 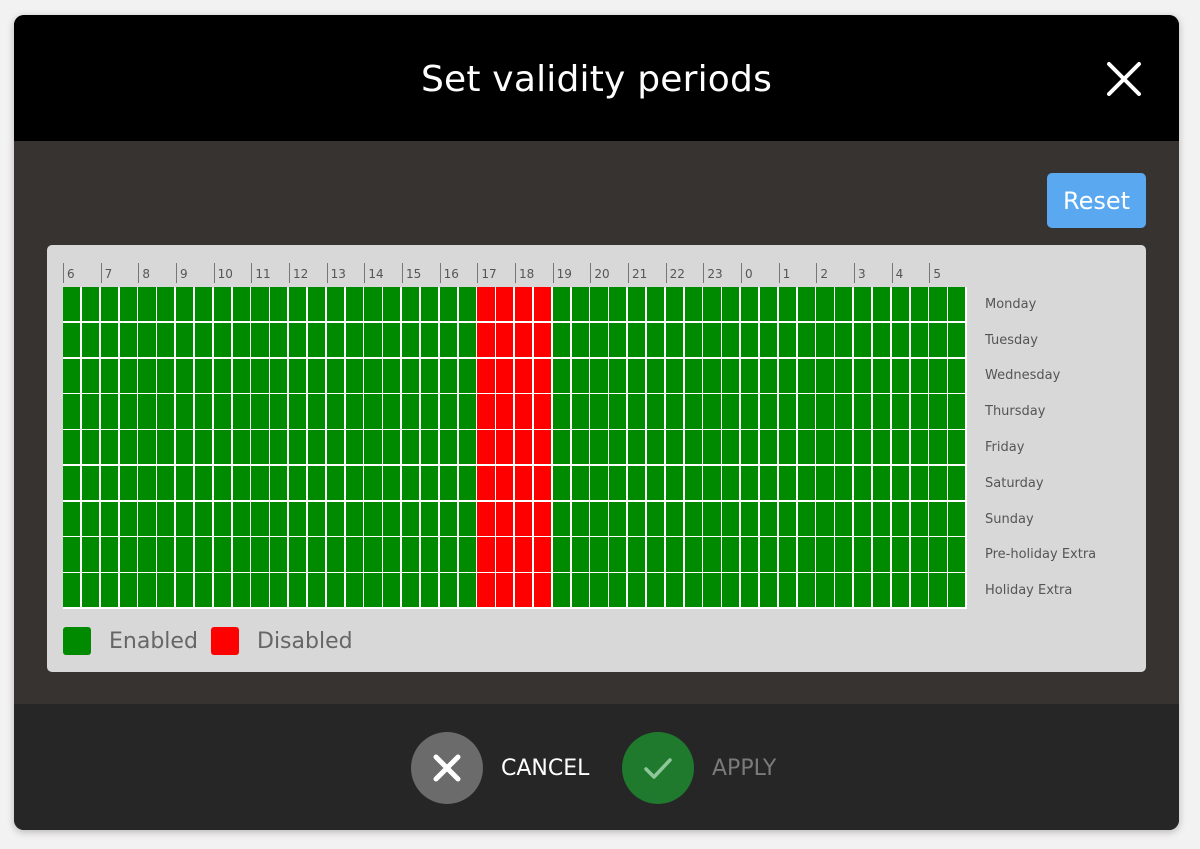 What do you see at coordinates (744, 768) in the screenshot?
I see `apply-label: APPLY` at bounding box center [744, 768].